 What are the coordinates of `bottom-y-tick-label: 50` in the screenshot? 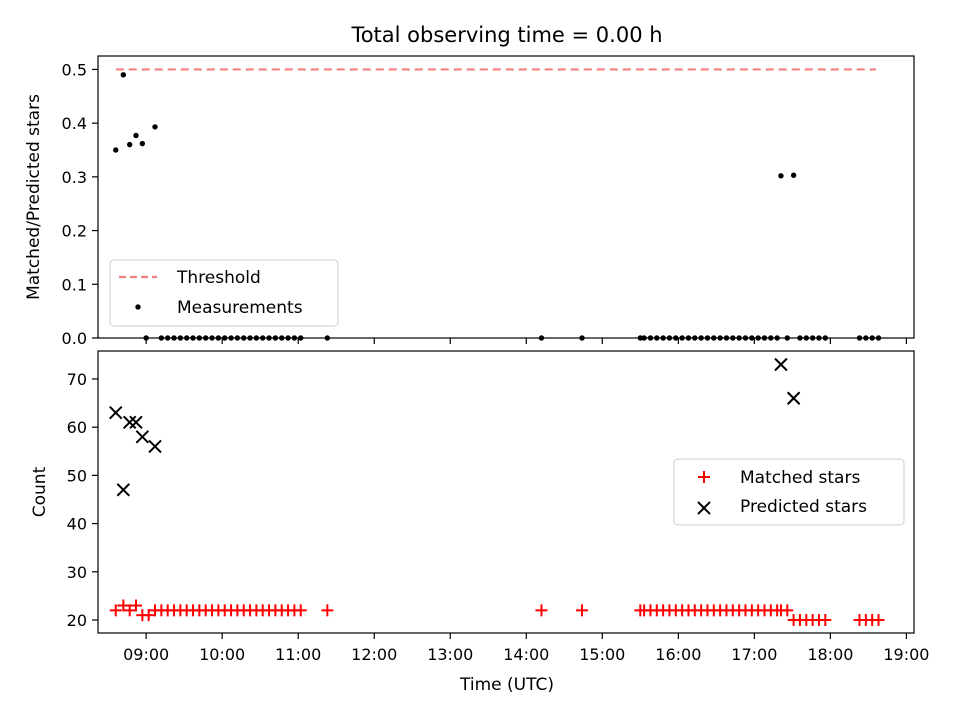 It's located at (77, 475).